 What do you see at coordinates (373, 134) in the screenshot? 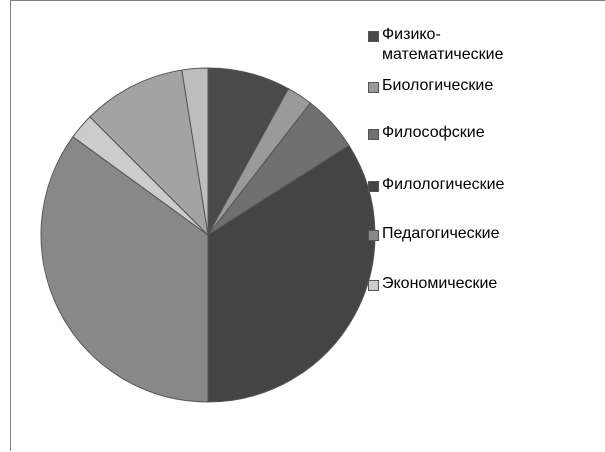
I see `legend-swatch-philosophy` at bounding box center [373, 134].